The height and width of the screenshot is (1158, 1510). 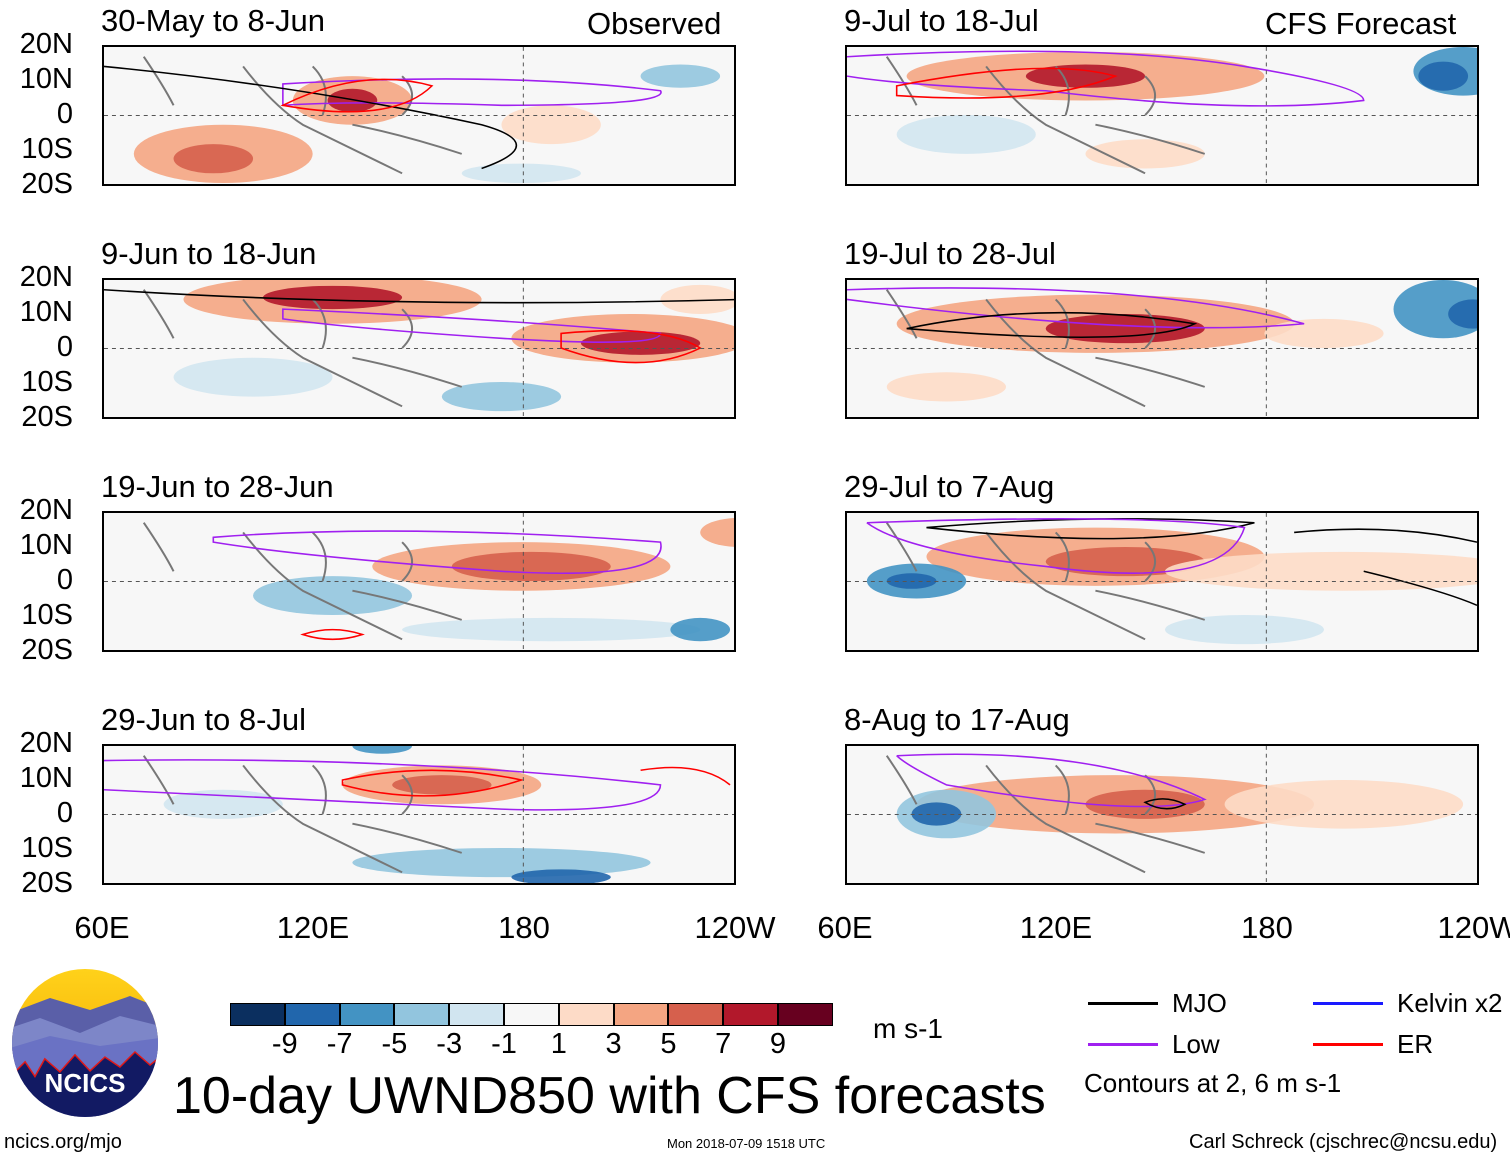 I want to click on colorbar-label: -3, so click(x=449, y=1044).